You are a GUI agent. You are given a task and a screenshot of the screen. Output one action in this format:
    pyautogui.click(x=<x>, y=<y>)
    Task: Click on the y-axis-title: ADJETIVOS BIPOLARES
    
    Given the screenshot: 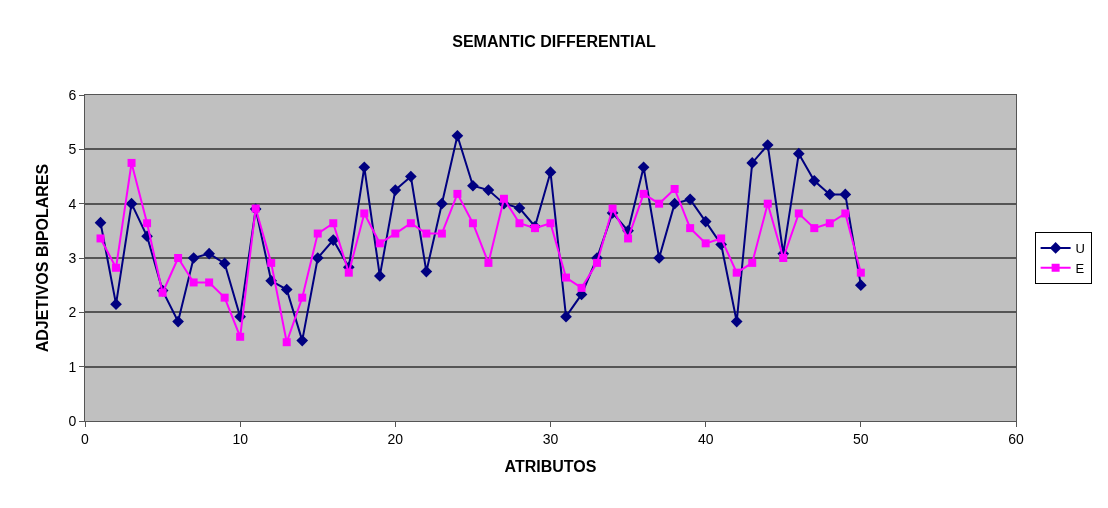 What is the action you would take?
    pyautogui.click(x=43, y=258)
    